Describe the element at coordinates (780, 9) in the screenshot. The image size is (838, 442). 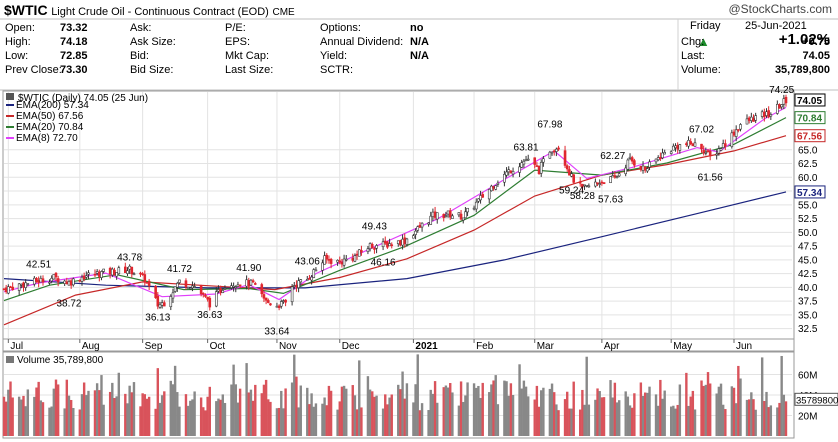
I see `stockcharts-watermark: @StockCharts.com` at that location.